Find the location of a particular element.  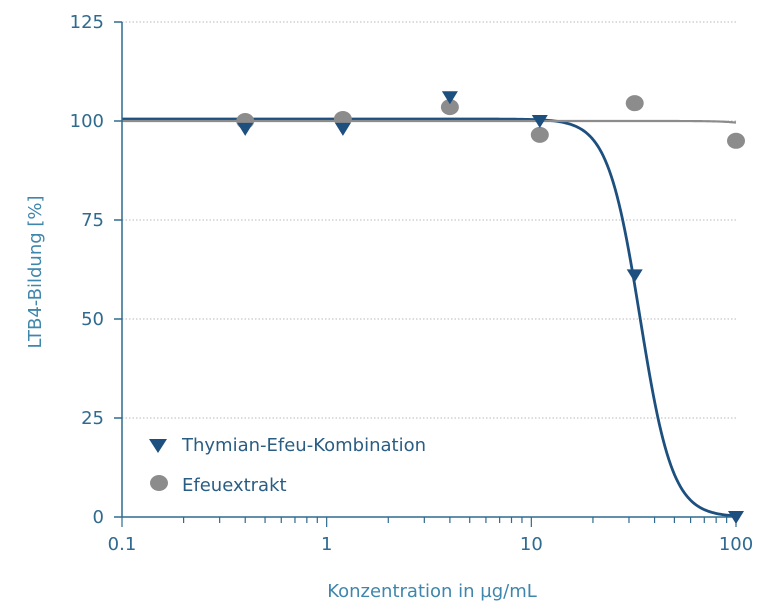

y-tick-label: 75 is located at coordinates (92, 220).